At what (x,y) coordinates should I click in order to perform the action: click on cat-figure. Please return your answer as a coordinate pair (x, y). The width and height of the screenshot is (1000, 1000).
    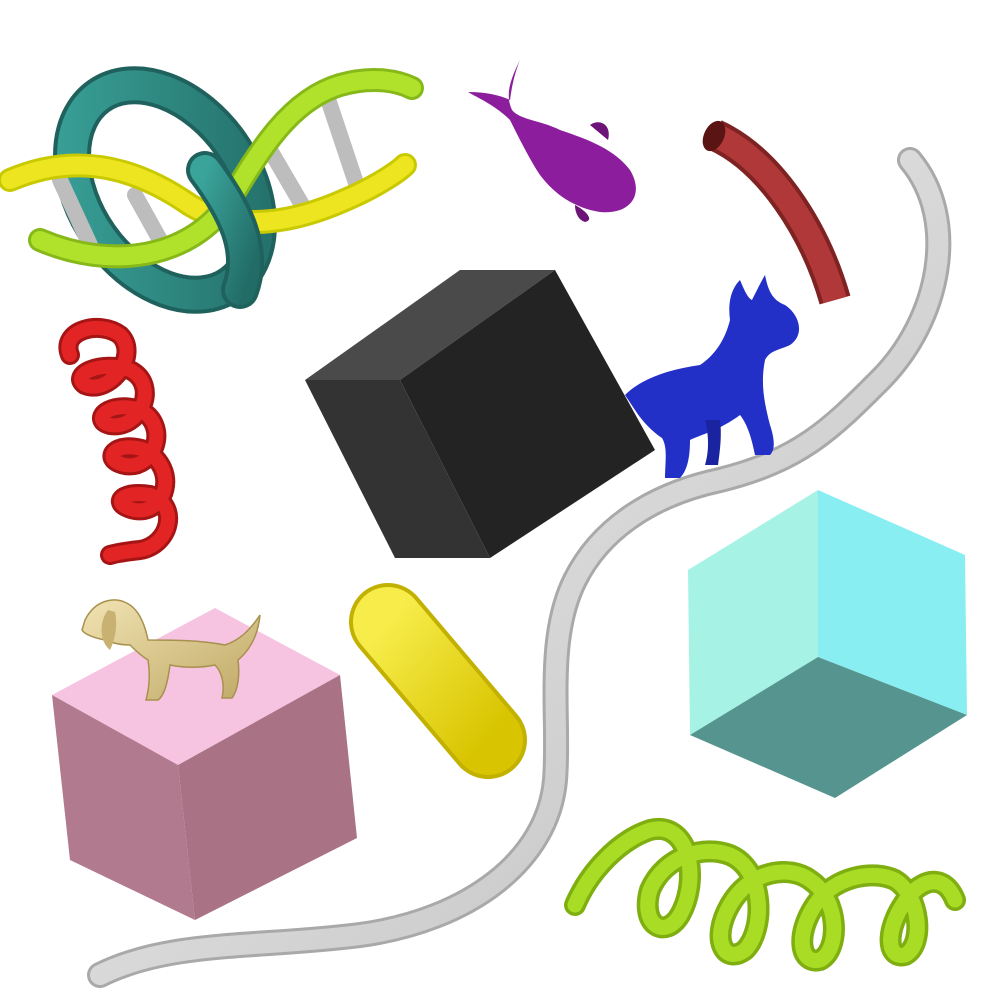
    Looking at the image, I should click on (712, 376).